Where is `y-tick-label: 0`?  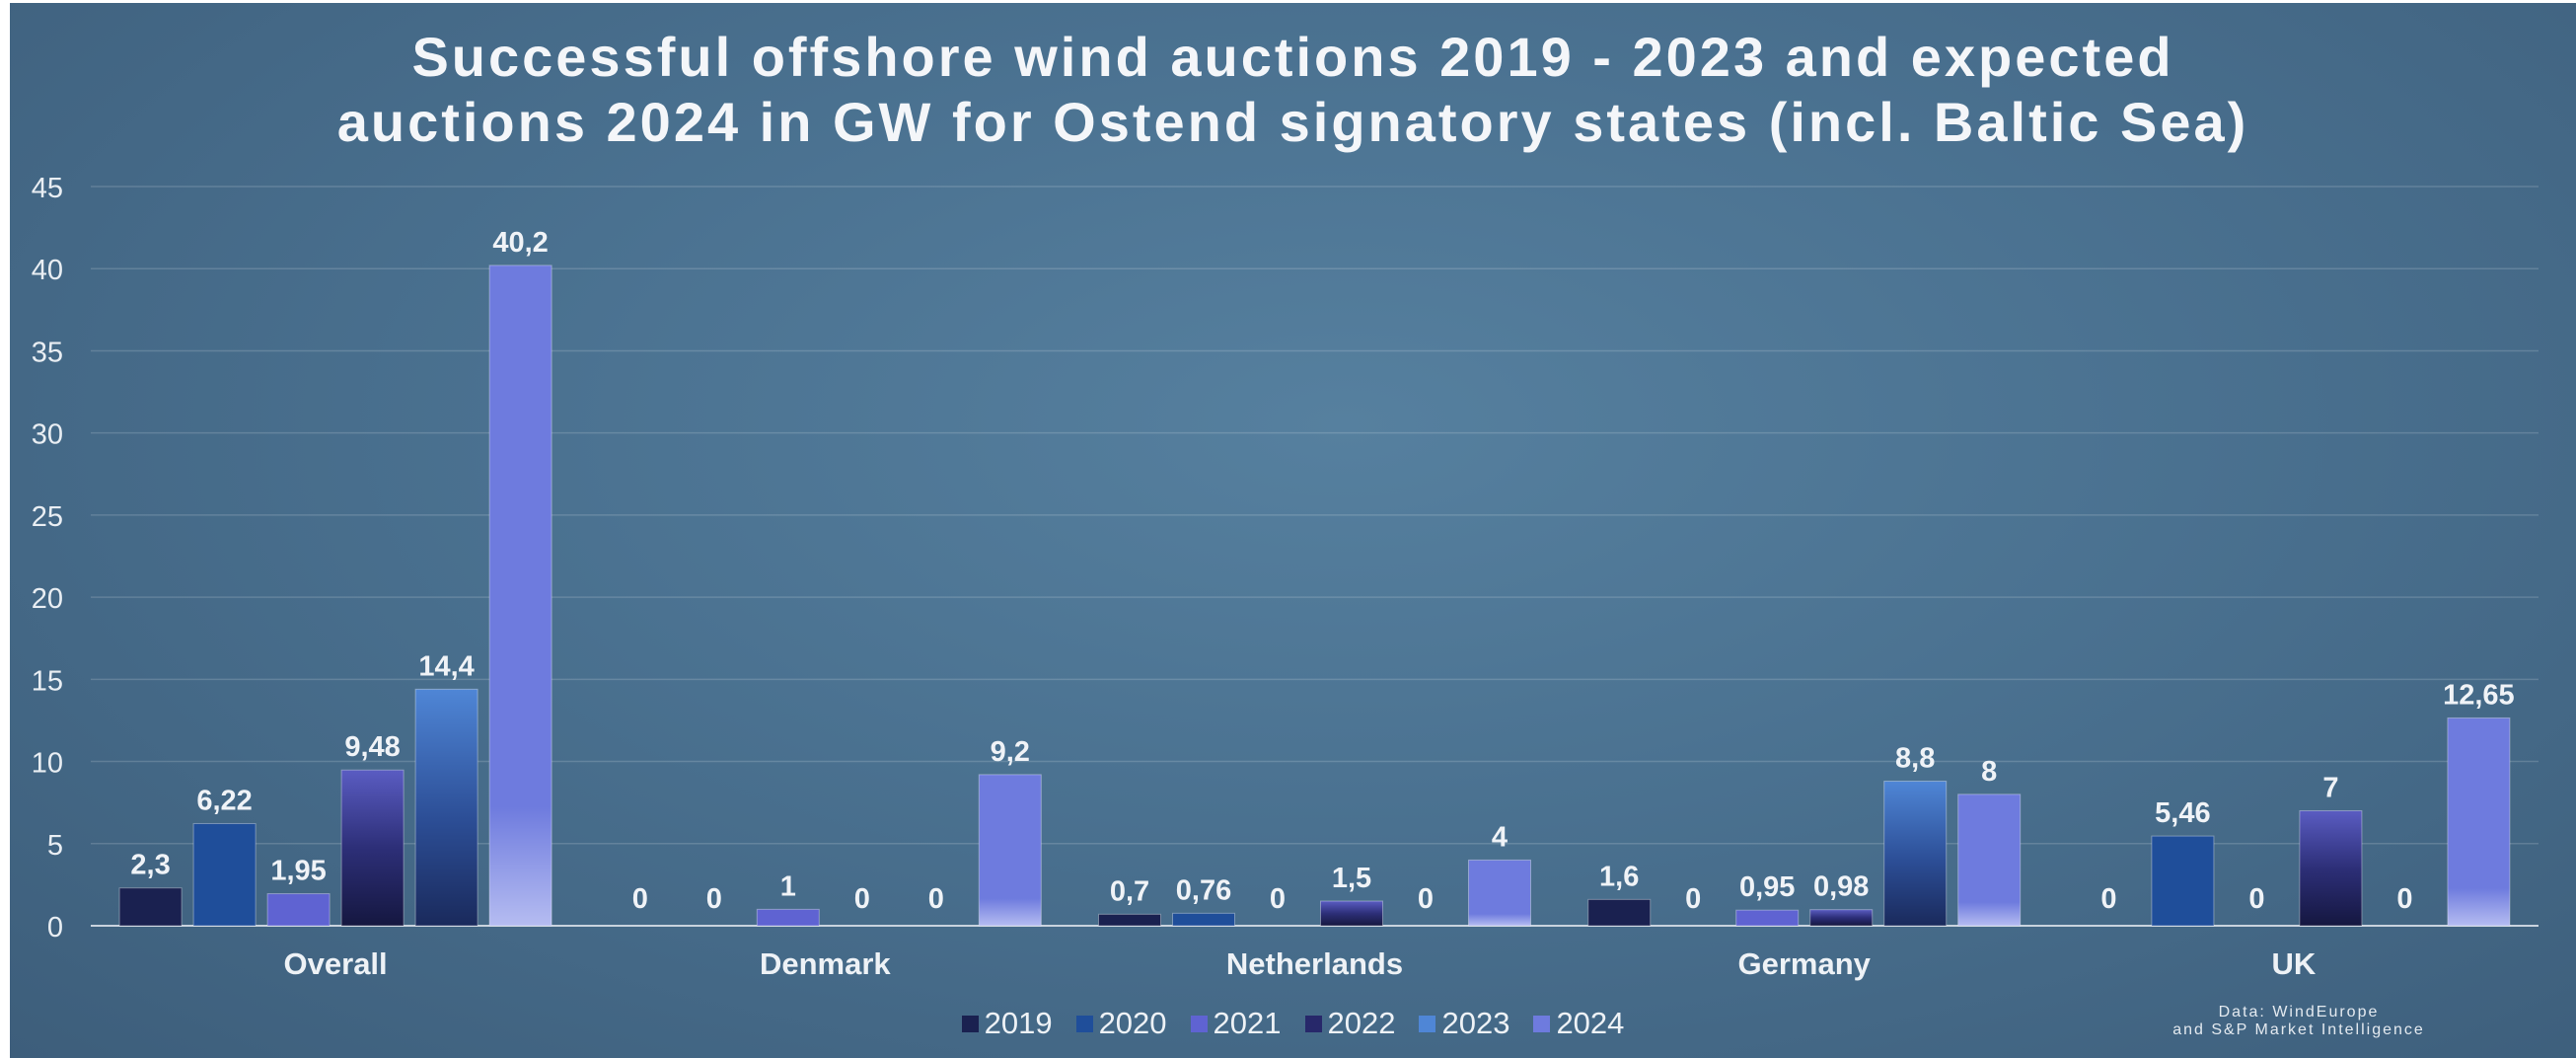 y-tick-label: 0 is located at coordinates (55, 928).